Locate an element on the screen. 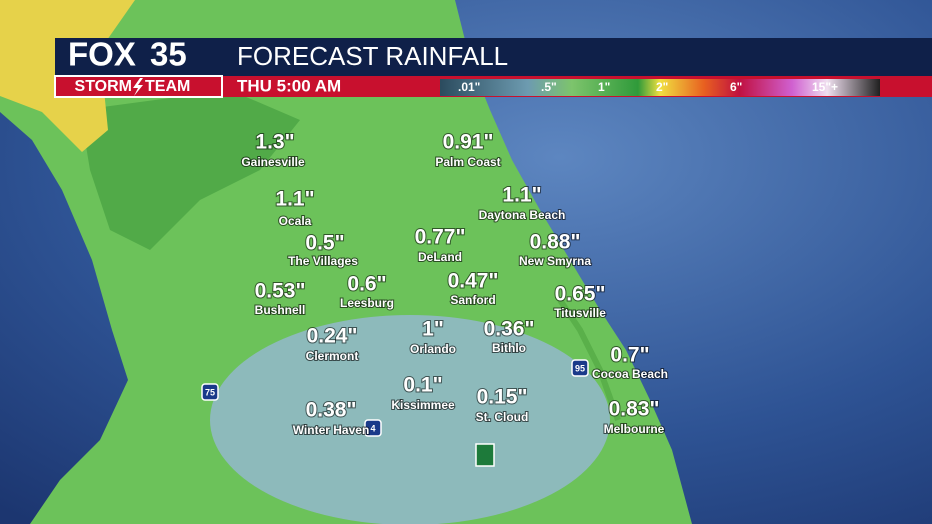 The width and height of the screenshot is (932, 524). turnpike-sign is located at coordinates (485, 455).